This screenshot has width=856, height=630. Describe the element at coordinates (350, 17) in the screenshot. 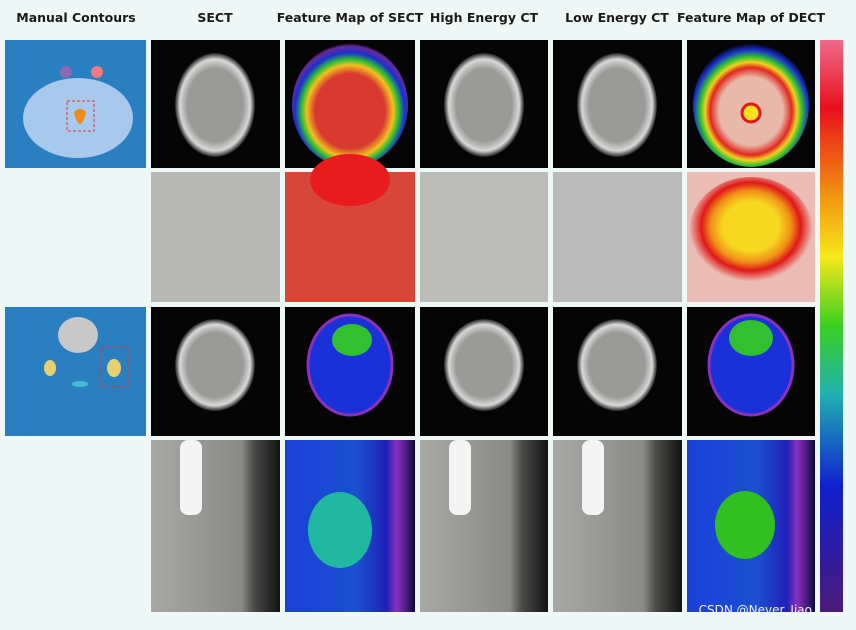

I see `column-header: Feature Map of SECT` at that location.